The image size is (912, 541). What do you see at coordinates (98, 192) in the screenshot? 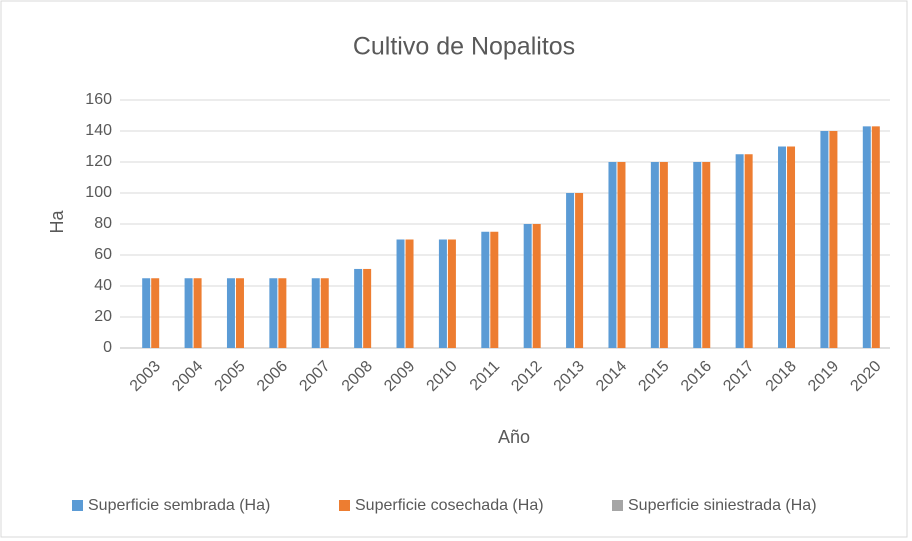
I see `y-tick-label: 100` at bounding box center [98, 192].